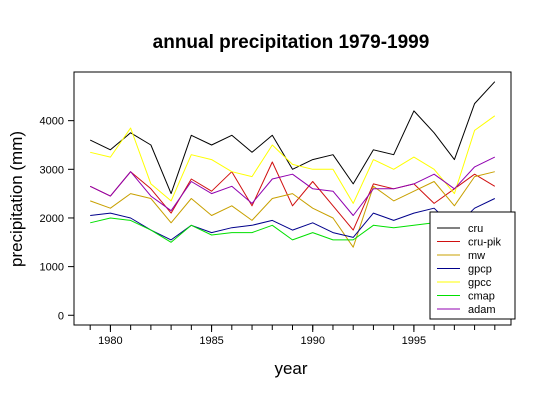 The image size is (550, 412). What do you see at coordinates (290, 368) in the screenshot?
I see `x-axis-label: year` at bounding box center [290, 368].